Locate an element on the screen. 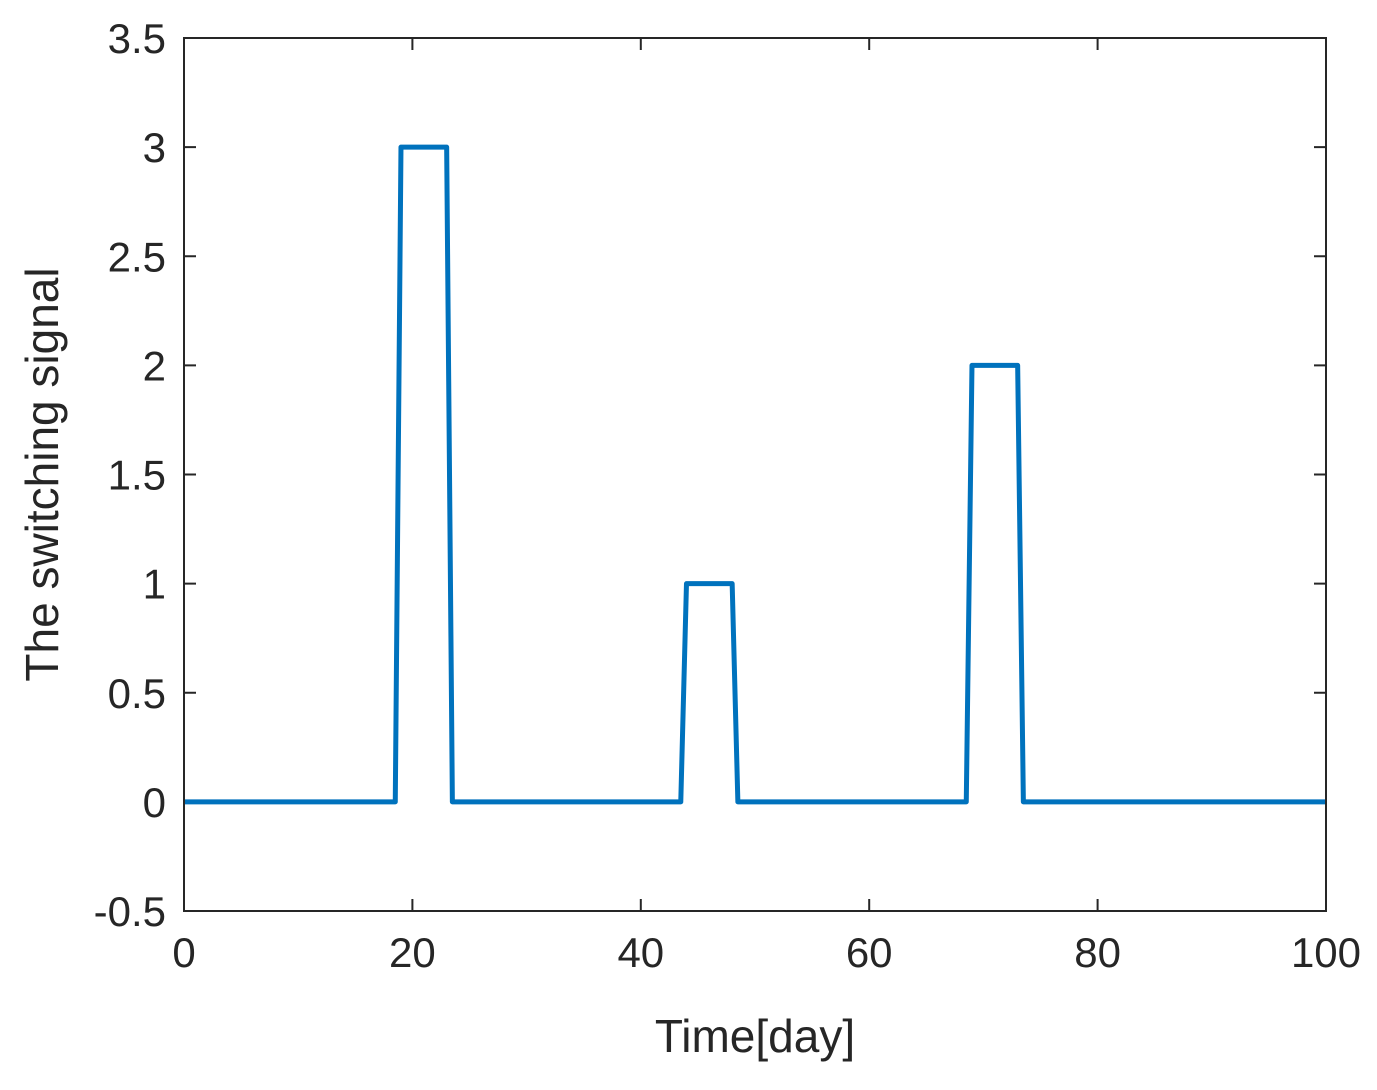 The width and height of the screenshot is (1377, 1090). y-tick-label: 1 is located at coordinates (154, 584).